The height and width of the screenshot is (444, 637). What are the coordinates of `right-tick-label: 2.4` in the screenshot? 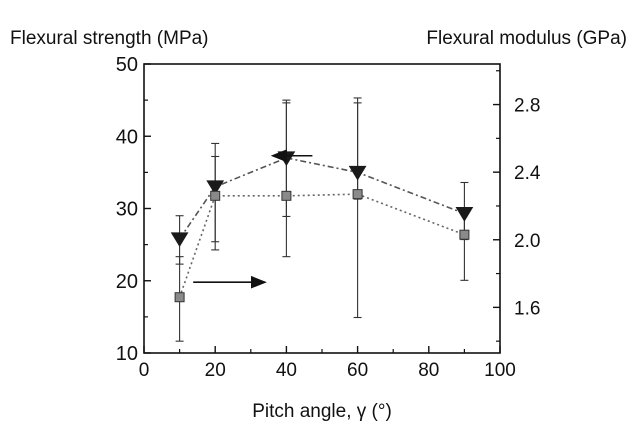 It's located at (527, 173).